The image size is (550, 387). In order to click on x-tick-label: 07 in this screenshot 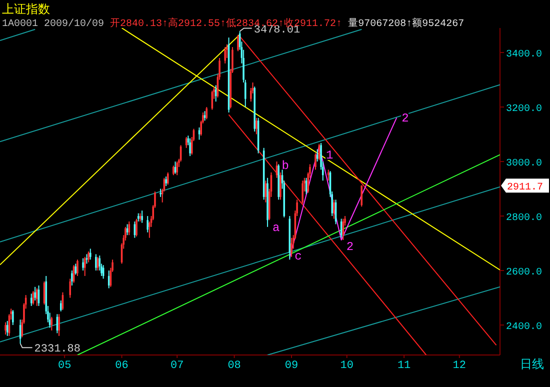, I will do `click(177, 366)`.